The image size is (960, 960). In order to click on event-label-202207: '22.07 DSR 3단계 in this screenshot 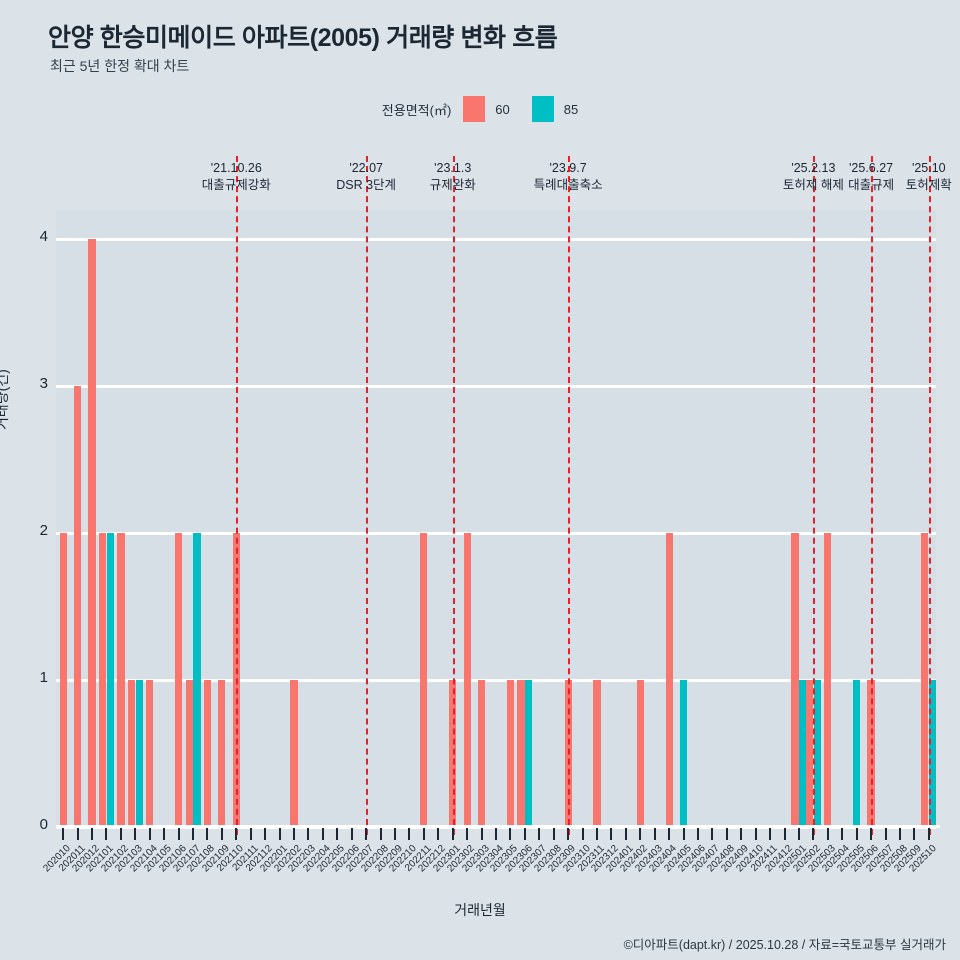, I will do `click(366, 177)`.